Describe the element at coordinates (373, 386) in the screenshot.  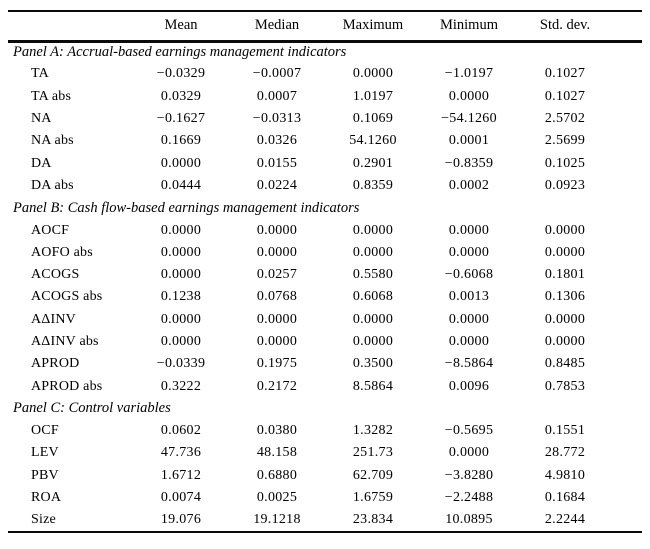
I see `cell-value: 8.5864` at that location.